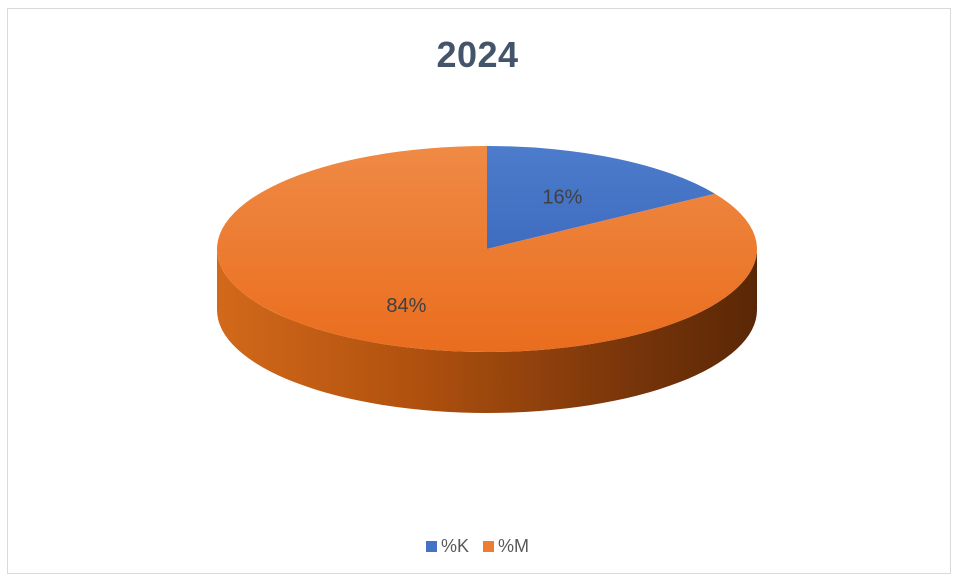 The height and width of the screenshot is (578, 955). What do you see at coordinates (406, 306) in the screenshot?
I see `data-label-m: 84%` at bounding box center [406, 306].